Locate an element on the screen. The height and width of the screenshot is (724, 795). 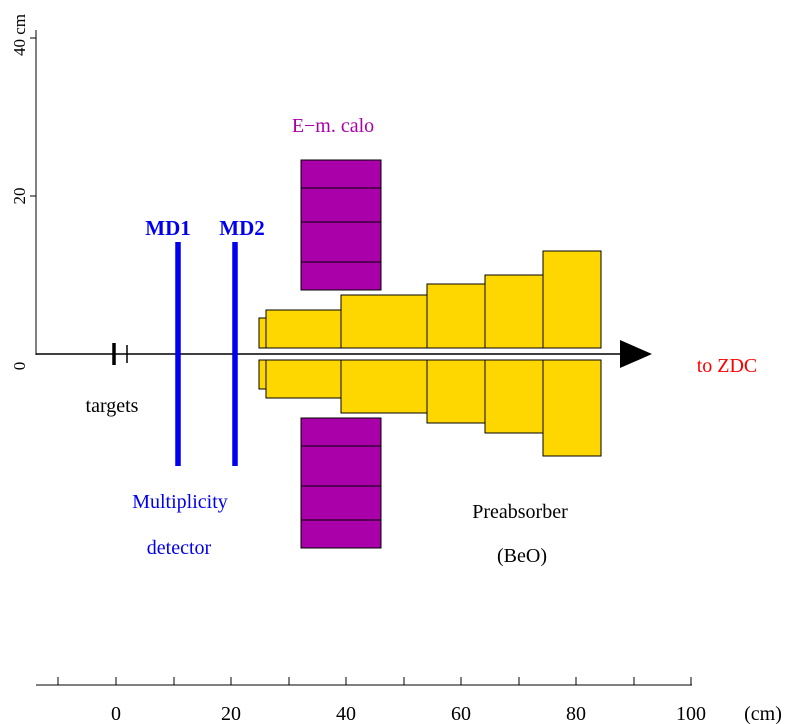
em-calo-lower is located at coordinates (341, 483).